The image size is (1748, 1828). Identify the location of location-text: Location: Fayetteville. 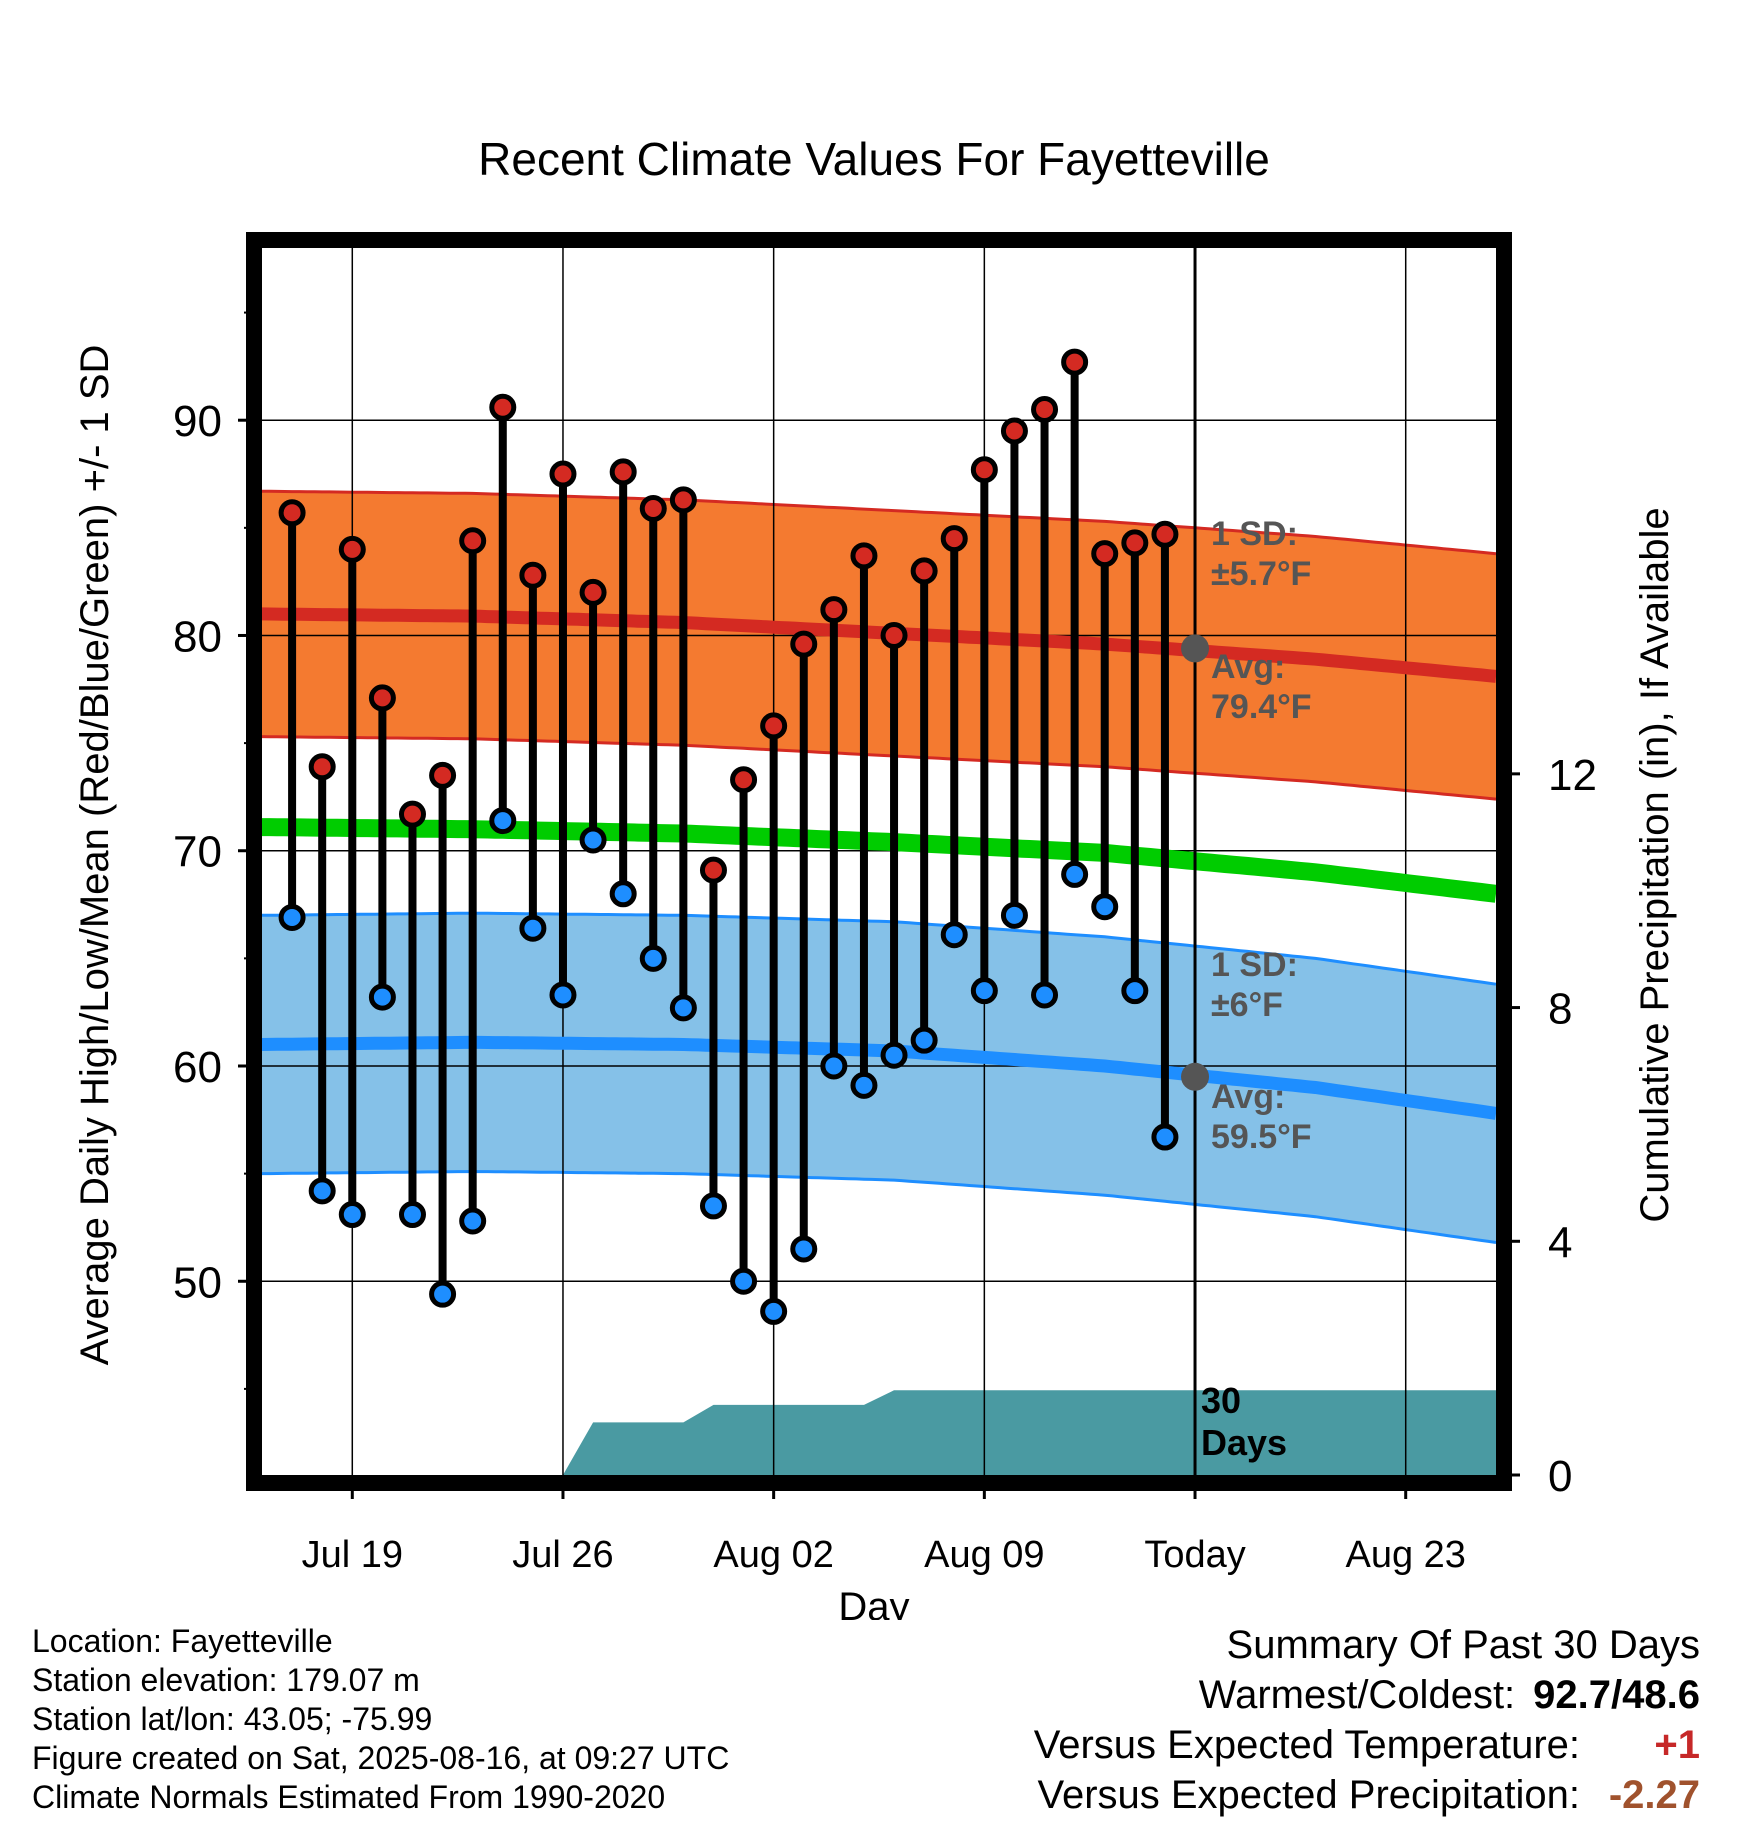
(182, 1641).